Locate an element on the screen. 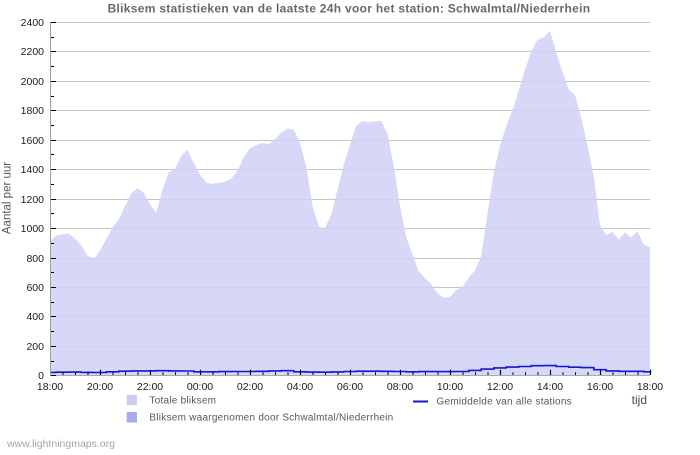 Image resolution: width=700 pixels, height=455 pixels. svg-text: 04:00 is located at coordinates (300, 387).